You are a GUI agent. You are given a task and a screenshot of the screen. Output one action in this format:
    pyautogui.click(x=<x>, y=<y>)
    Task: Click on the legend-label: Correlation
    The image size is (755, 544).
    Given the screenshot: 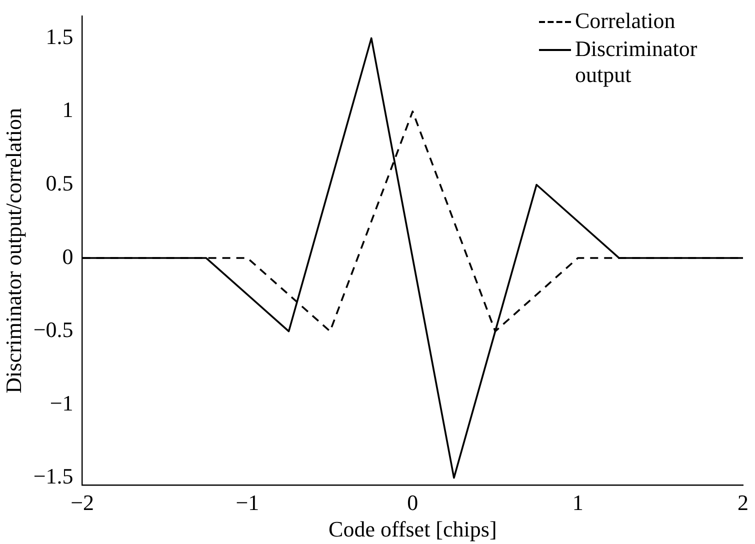 What is the action you would take?
    pyautogui.click(x=625, y=21)
    